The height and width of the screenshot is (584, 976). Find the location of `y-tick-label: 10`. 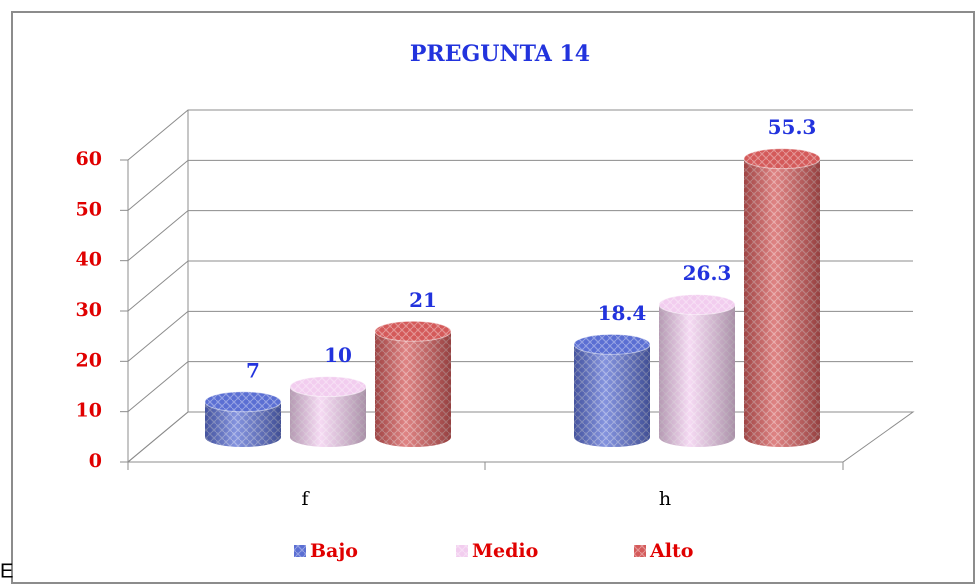

y-tick-label: 10 is located at coordinates (89, 411).